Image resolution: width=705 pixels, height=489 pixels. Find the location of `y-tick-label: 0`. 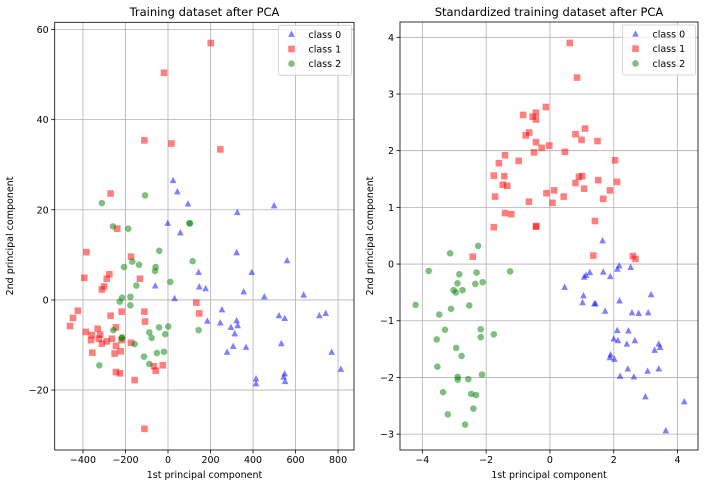

y-tick-label: 0 is located at coordinates (391, 265).